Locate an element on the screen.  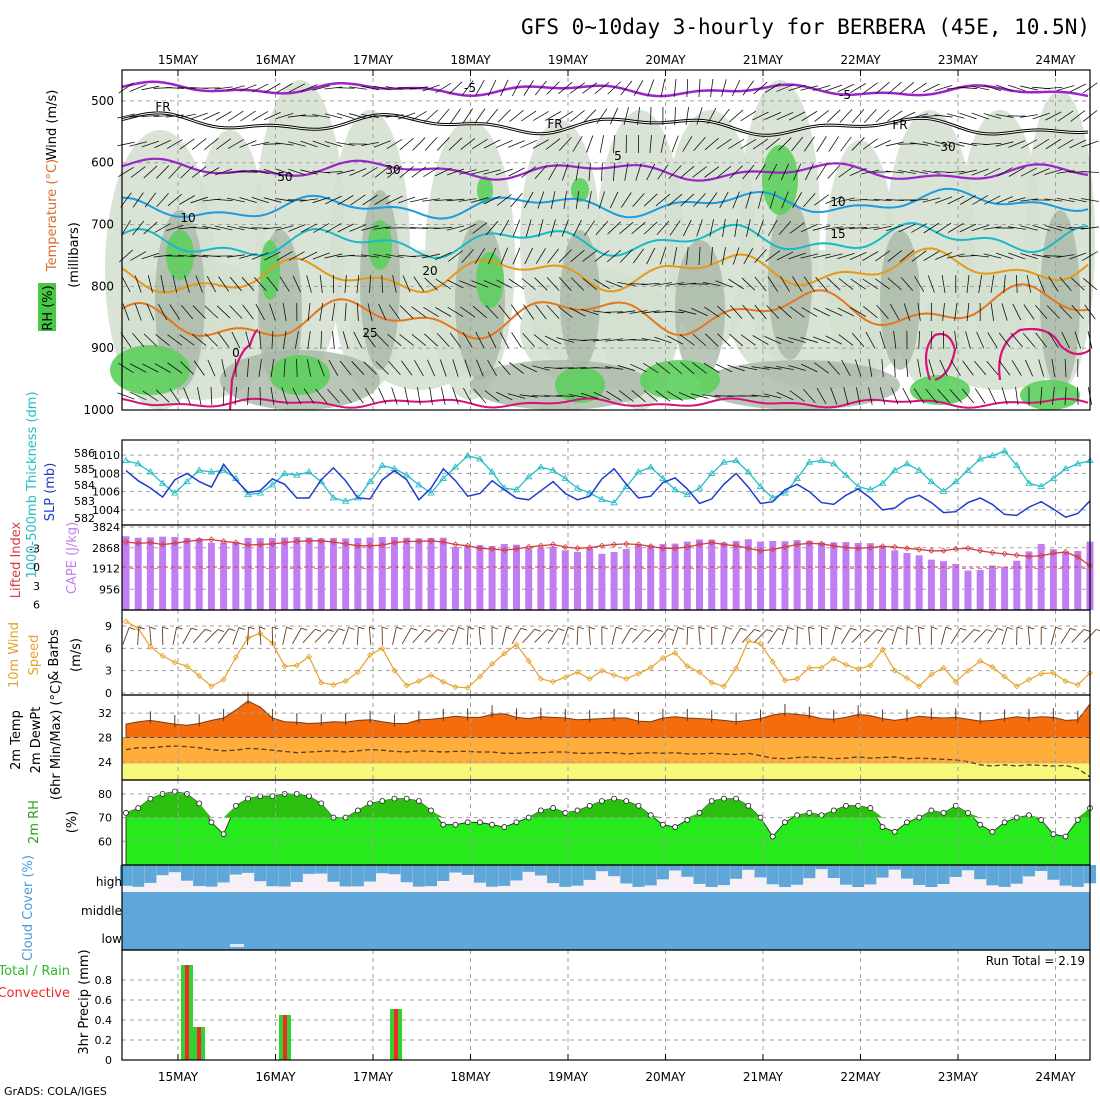
cape-label: CAPE (J/kg) is located at coordinates (72, 558).